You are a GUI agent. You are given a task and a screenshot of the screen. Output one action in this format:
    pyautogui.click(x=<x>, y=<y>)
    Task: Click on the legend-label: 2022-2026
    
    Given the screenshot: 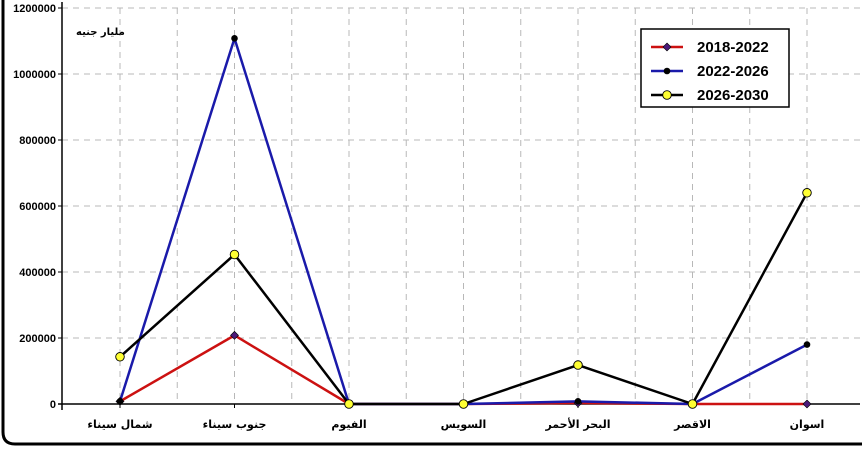 What is the action you would take?
    pyautogui.click(x=733, y=71)
    